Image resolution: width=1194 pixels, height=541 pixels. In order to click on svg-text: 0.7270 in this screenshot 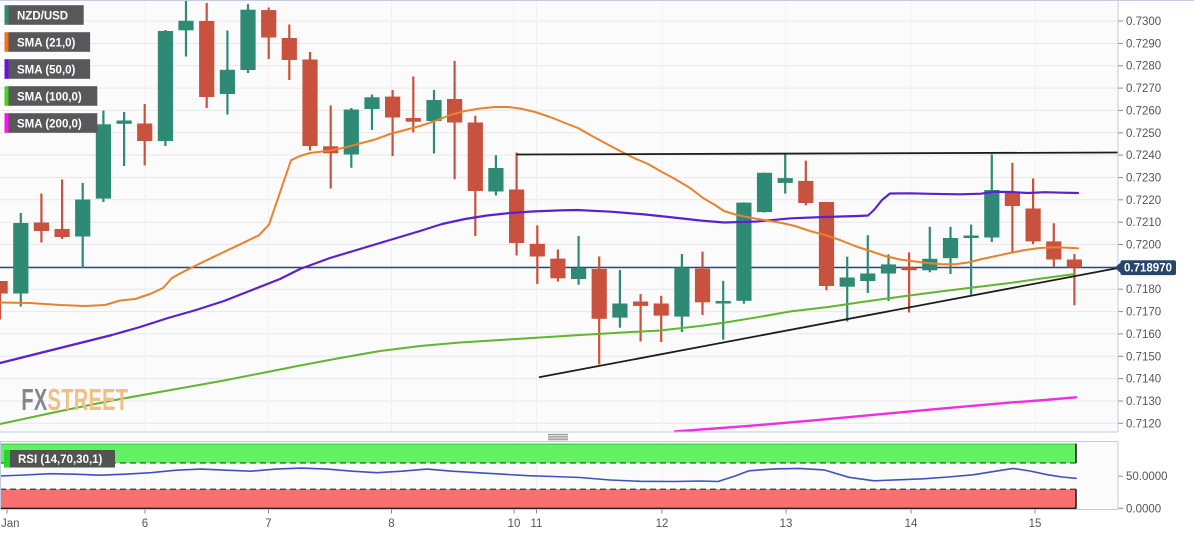, I will do `click(1143, 89)`.